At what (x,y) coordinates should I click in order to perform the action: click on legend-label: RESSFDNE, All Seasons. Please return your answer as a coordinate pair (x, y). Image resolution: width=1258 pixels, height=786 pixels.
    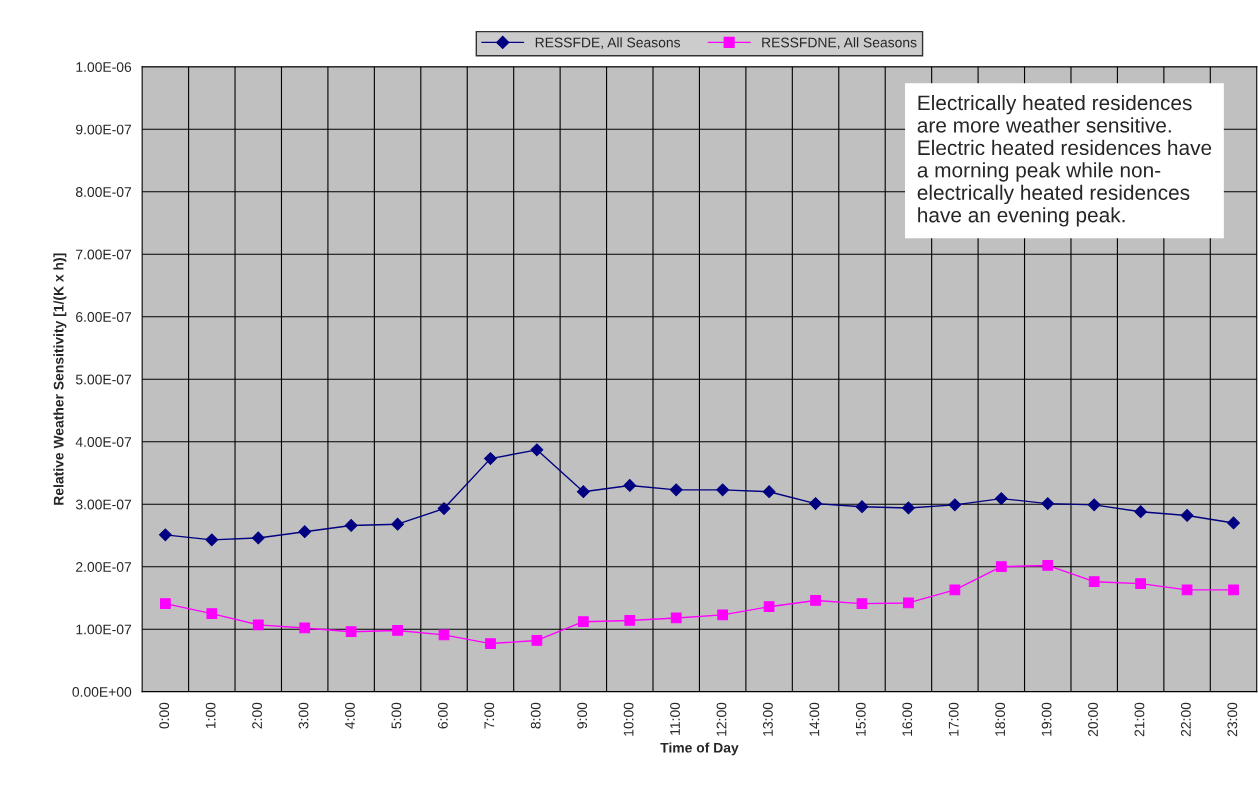
    Looking at the image, I should click on (839, 43).